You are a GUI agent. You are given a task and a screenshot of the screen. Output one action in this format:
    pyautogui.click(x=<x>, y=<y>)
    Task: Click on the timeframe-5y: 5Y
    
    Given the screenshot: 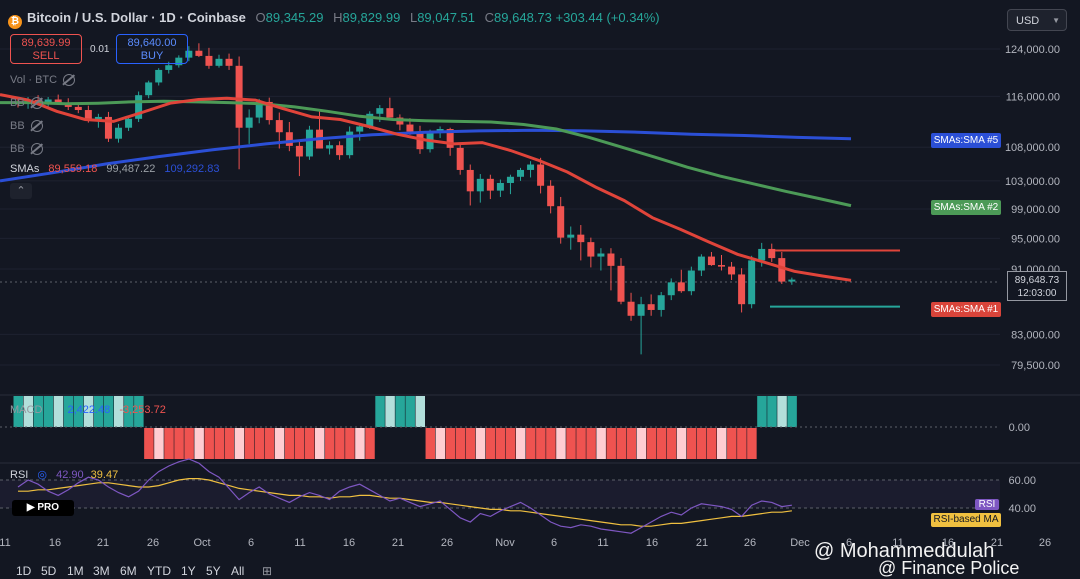 What is the action you would take?
    pyautogui.click(x=213, y=571)
    